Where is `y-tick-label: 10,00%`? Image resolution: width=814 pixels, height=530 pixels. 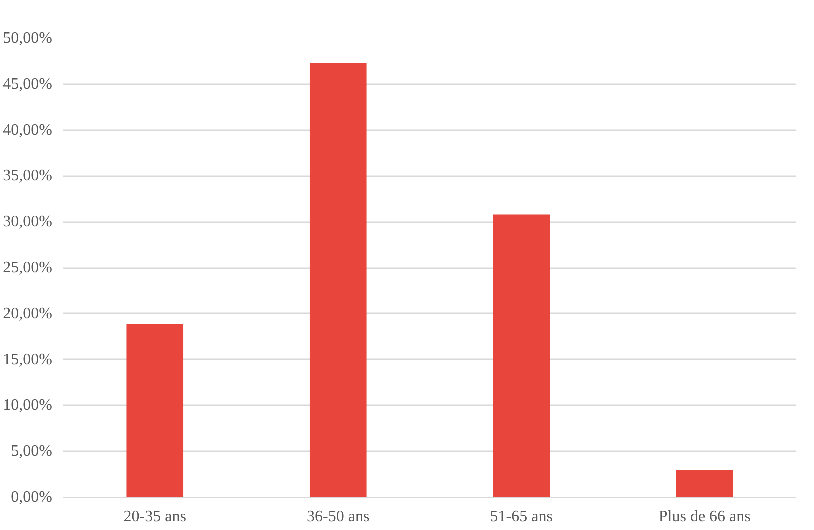
y-tick-label: 10,00% is located at coordinates (27, 405).